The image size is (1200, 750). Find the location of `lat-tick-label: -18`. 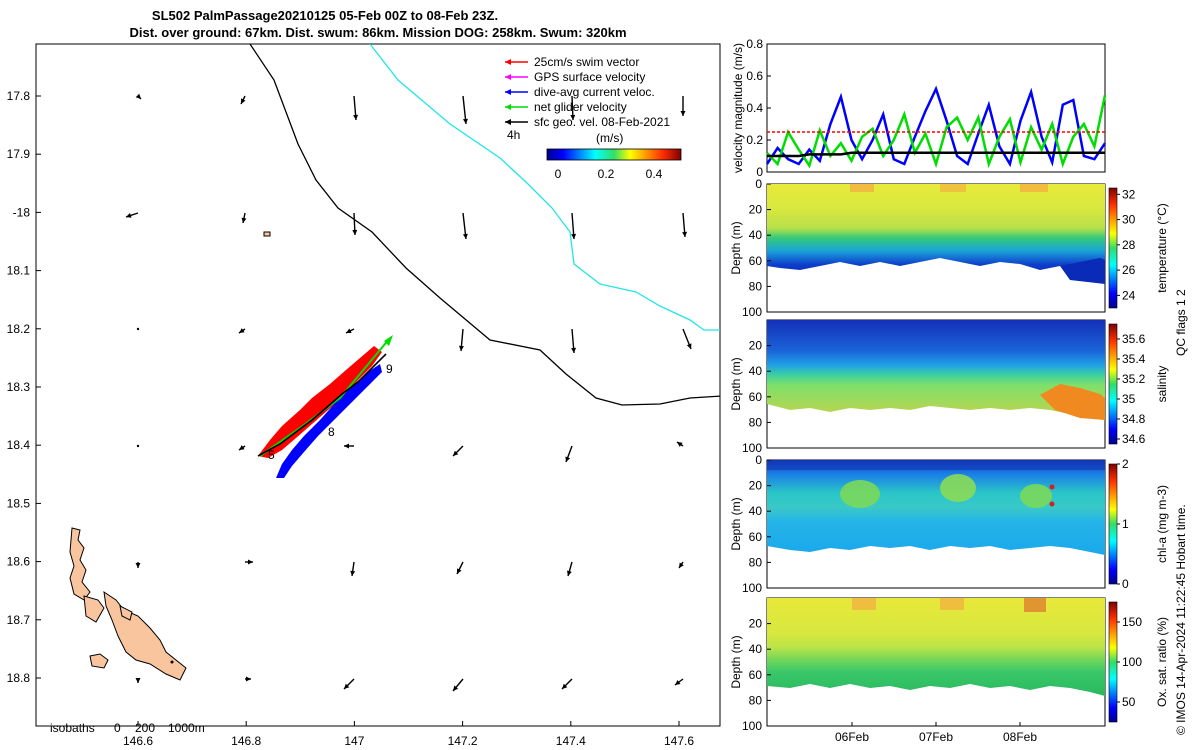

lat-tick-label: -18 is located at coordinates (22, 212).